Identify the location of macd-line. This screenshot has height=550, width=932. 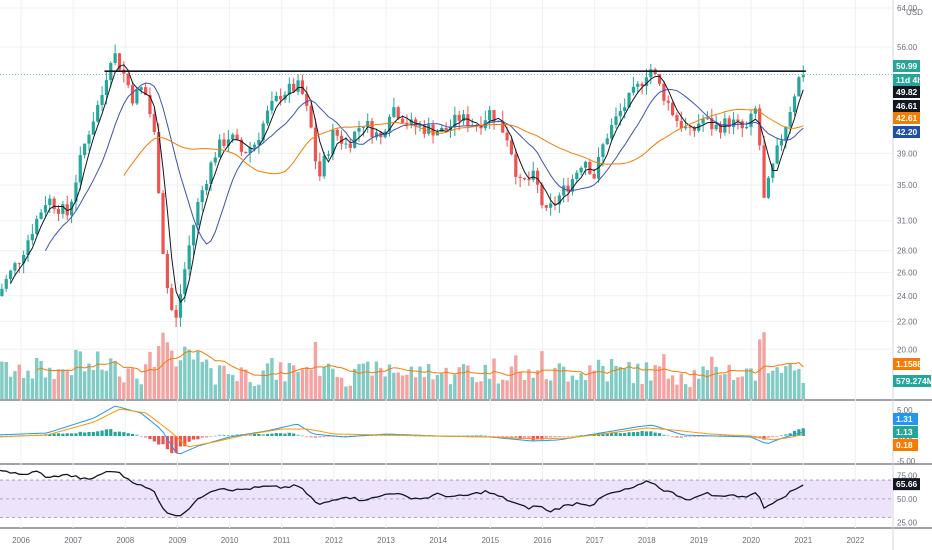
(402, 430).